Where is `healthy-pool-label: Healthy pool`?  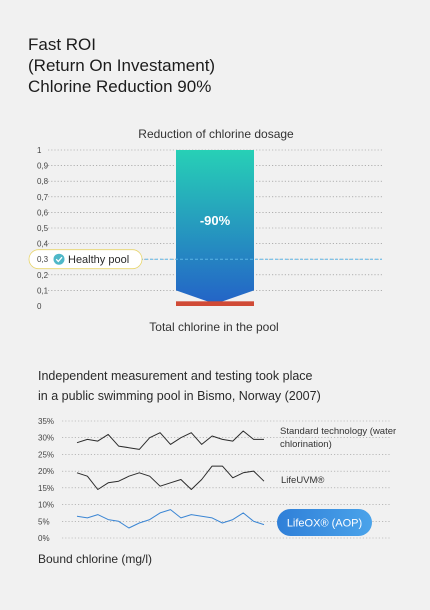
healthy-pool-label: Healthy pool is located at coordinates (98, 260).